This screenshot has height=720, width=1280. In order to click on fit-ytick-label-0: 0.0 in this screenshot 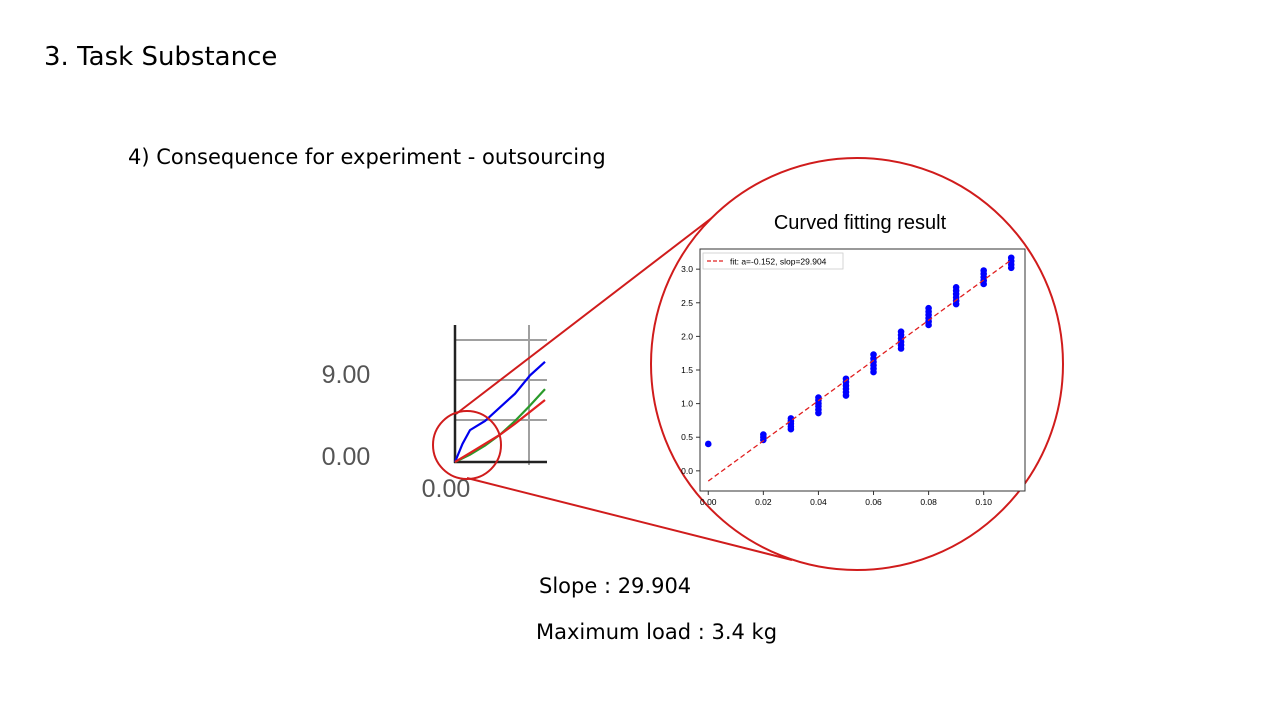, I will do `click(687, 471)`.